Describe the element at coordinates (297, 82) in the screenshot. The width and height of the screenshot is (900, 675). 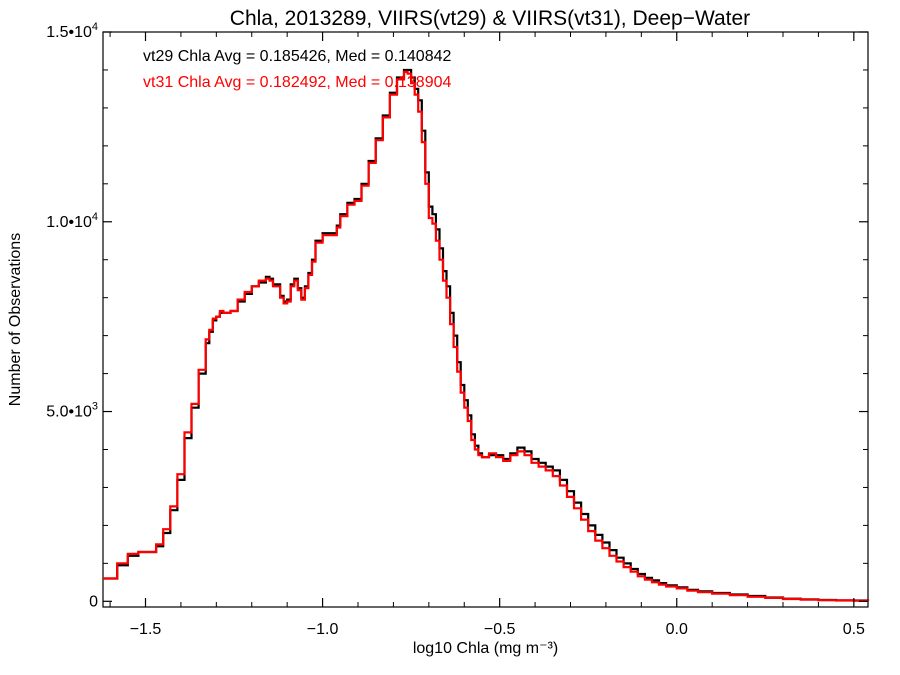
I see `stats-annotation: vt31 Chla Avg = 0.182492, Med = 0.138904` at that location.